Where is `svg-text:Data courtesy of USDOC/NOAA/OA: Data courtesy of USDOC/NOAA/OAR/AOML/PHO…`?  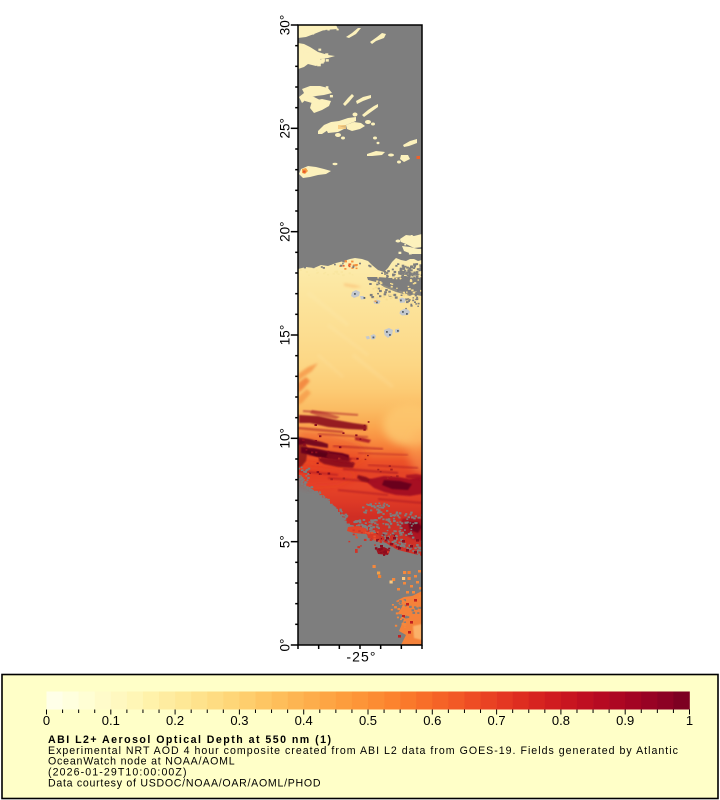
svg-text:Data courtesy of USDOC/NOAA/OA: Data courtesy of USDOC/NOAA/OAR/AOML/PHO… is located at coordinates (184, 783).